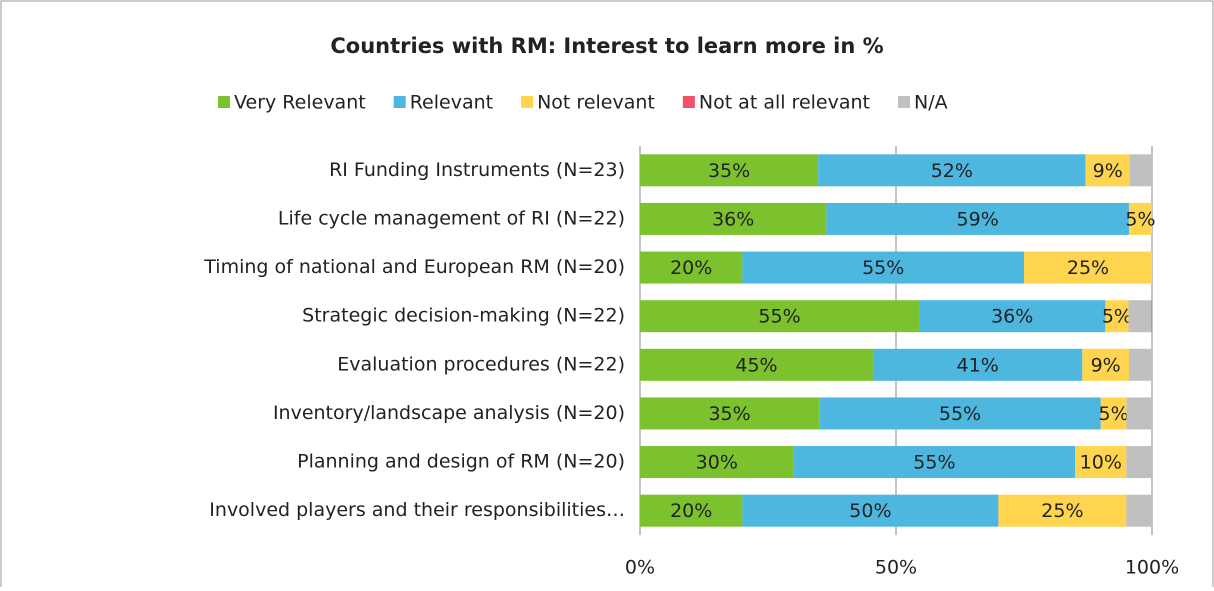  What do you see at coordinates (1152, 568) in the screenshot?
I see `x-tick-label: 100%` at bounding box center [1152, 568].